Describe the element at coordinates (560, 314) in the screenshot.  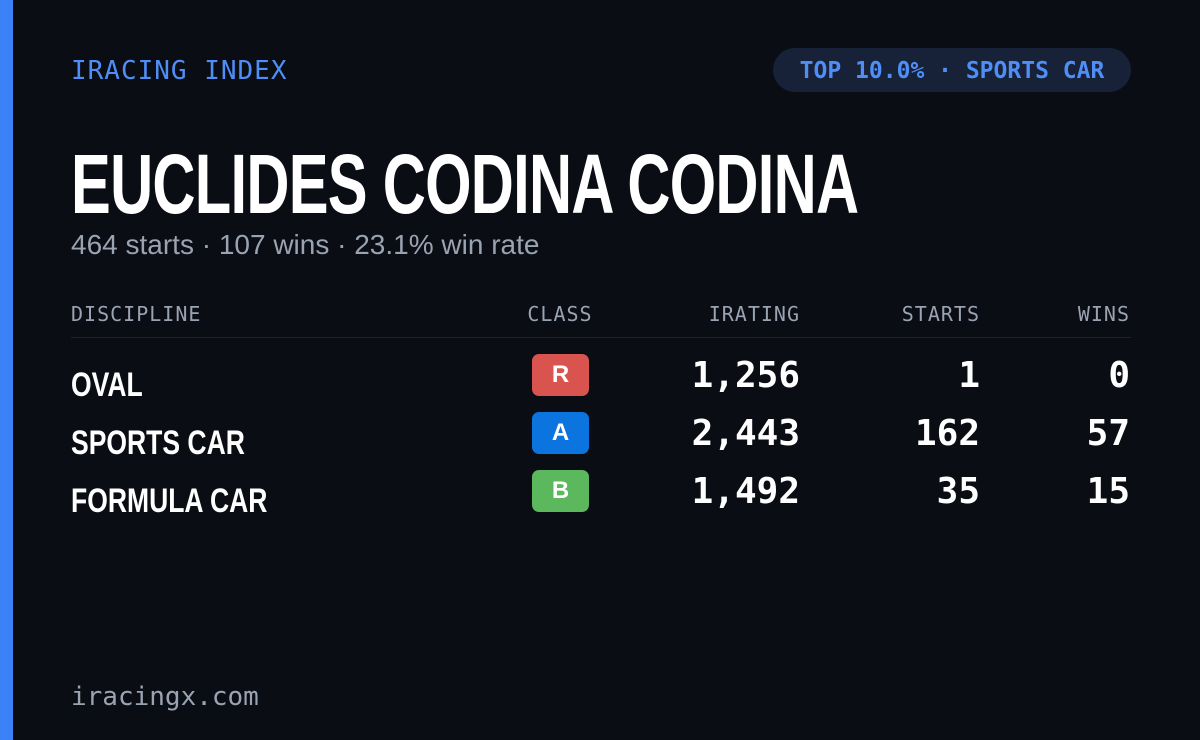
I see `column-header: CLASS` at that location.